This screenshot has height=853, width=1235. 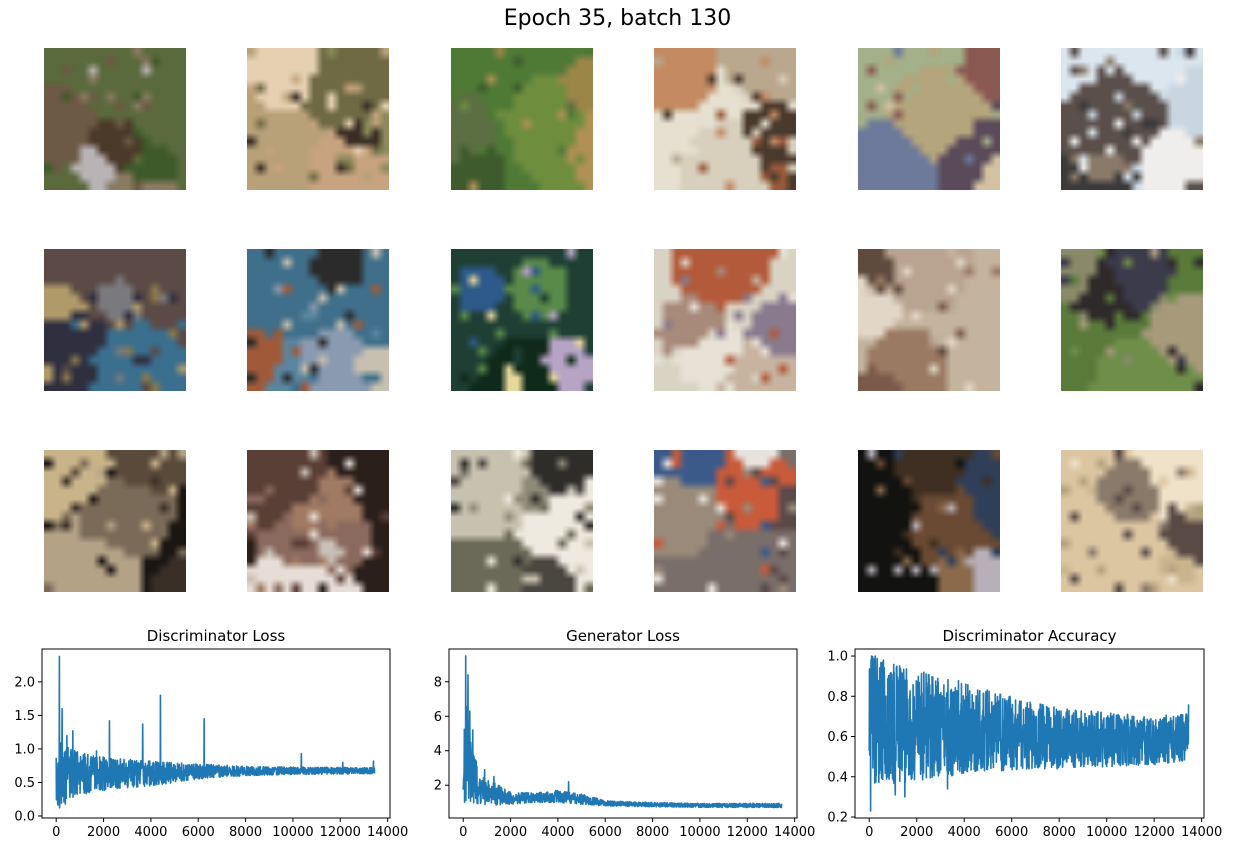 What do you see at coordinates (837, 817) in the screenshot?
I see `y-tick-label: 0.2` at bounding box center [837, 817].